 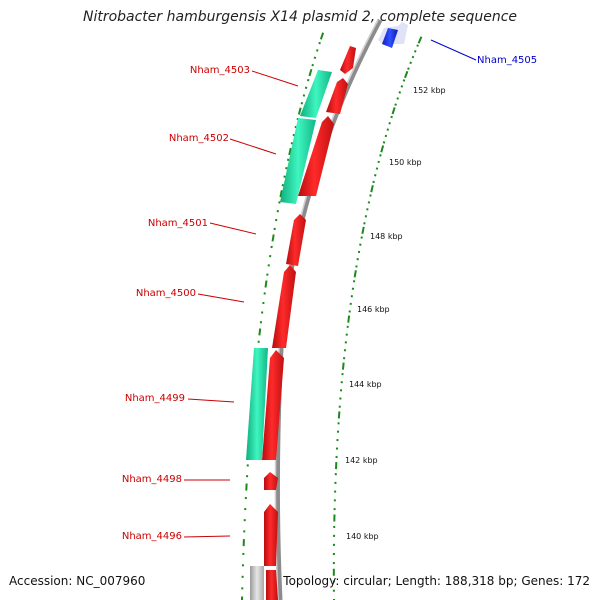 What do you see at coordinates (152, 479) in the screenshot?
I see `gene-label: Nham_4498` at bounding box center [152, 479].